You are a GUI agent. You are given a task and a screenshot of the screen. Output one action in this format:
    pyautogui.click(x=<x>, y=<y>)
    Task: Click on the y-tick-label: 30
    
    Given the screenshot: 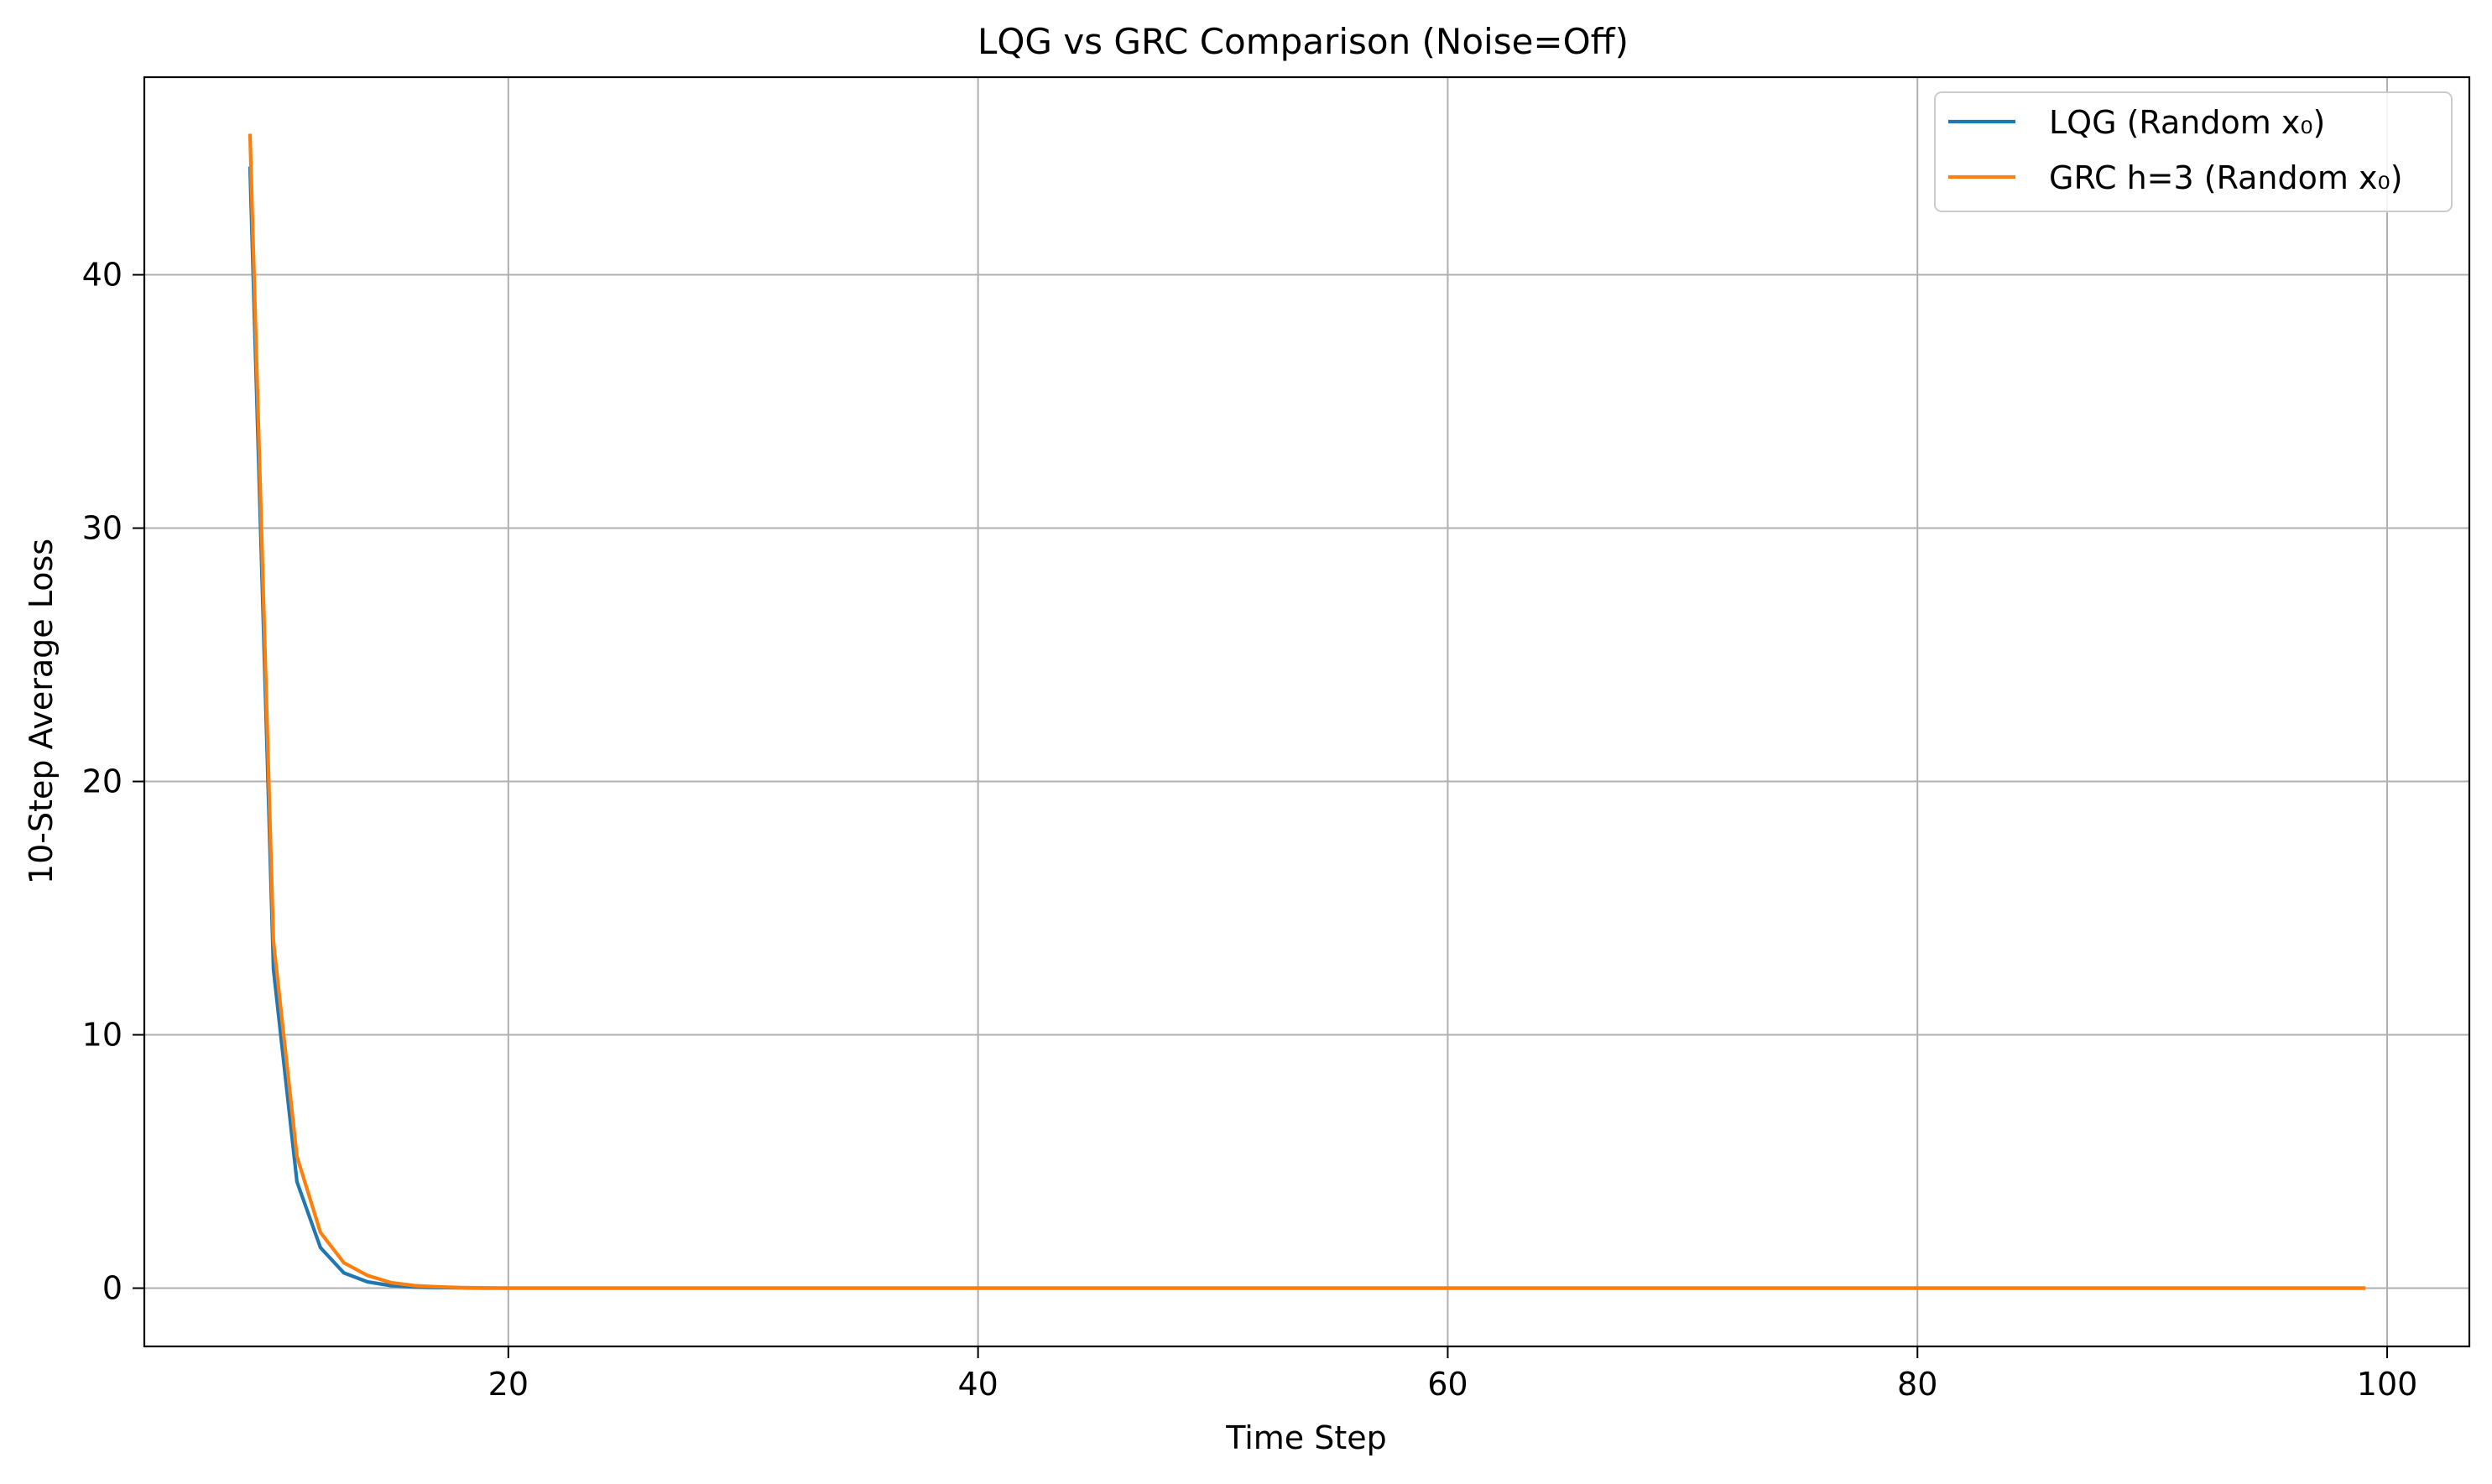 What is the action you would take?
    pyautogui.click(x=103, y=528)
    